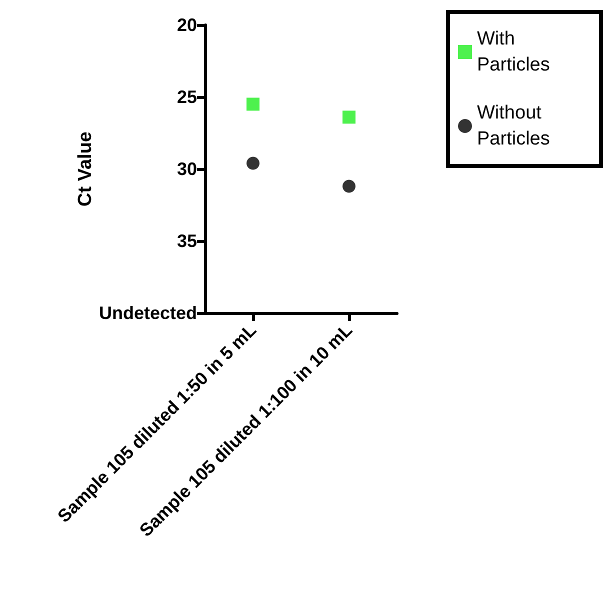 The height and width of the screenshot is (601, 603). I want to click on y-tick-label: 30, so click(186, 169).